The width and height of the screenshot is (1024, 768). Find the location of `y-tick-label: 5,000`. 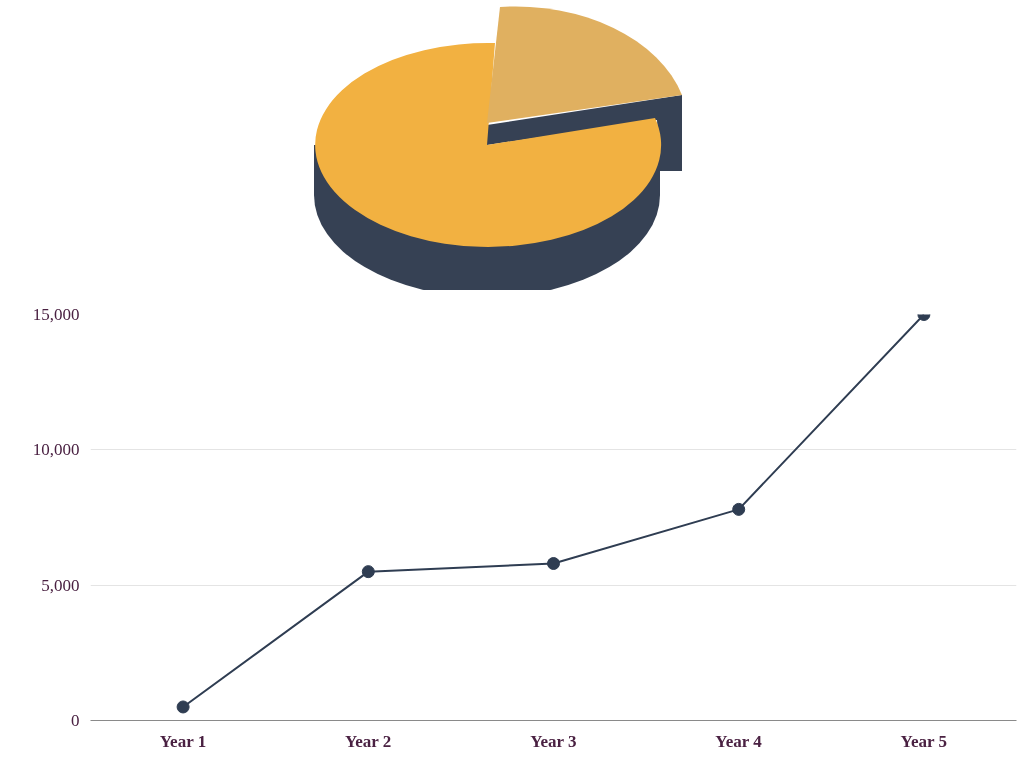

y-tick-label: 5,000 is located at coordinates (60, 585).